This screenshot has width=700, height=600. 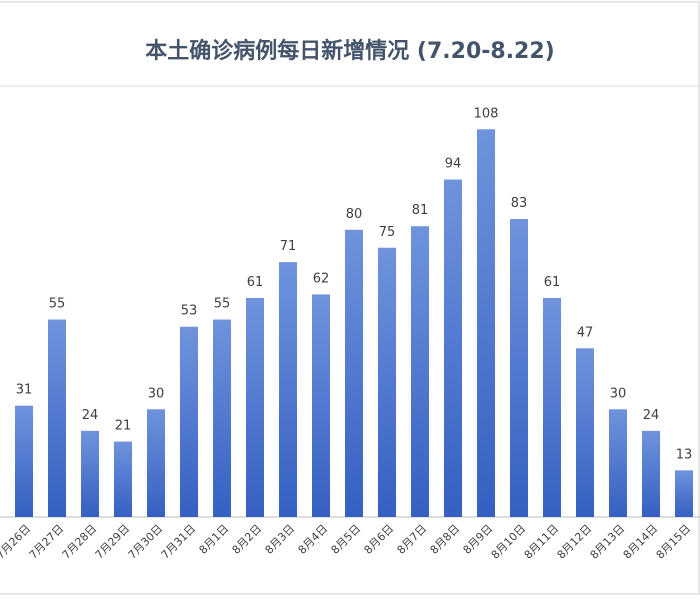 I want to click on value-label: 80, so click(x=354, y=214).